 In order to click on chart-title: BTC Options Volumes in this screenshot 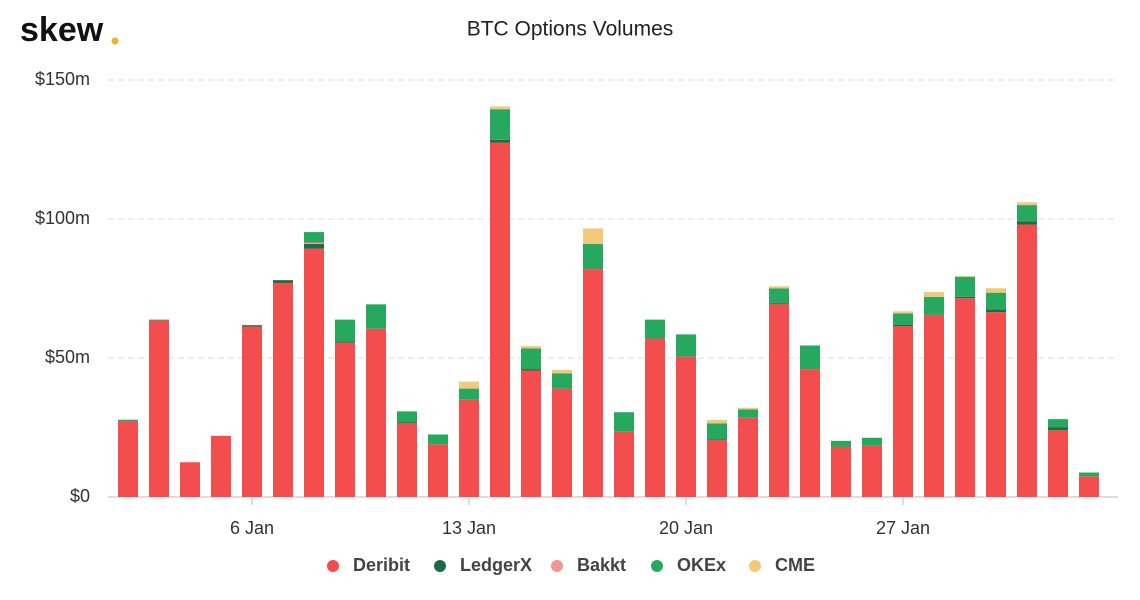, I will do `click(570, 29)`.